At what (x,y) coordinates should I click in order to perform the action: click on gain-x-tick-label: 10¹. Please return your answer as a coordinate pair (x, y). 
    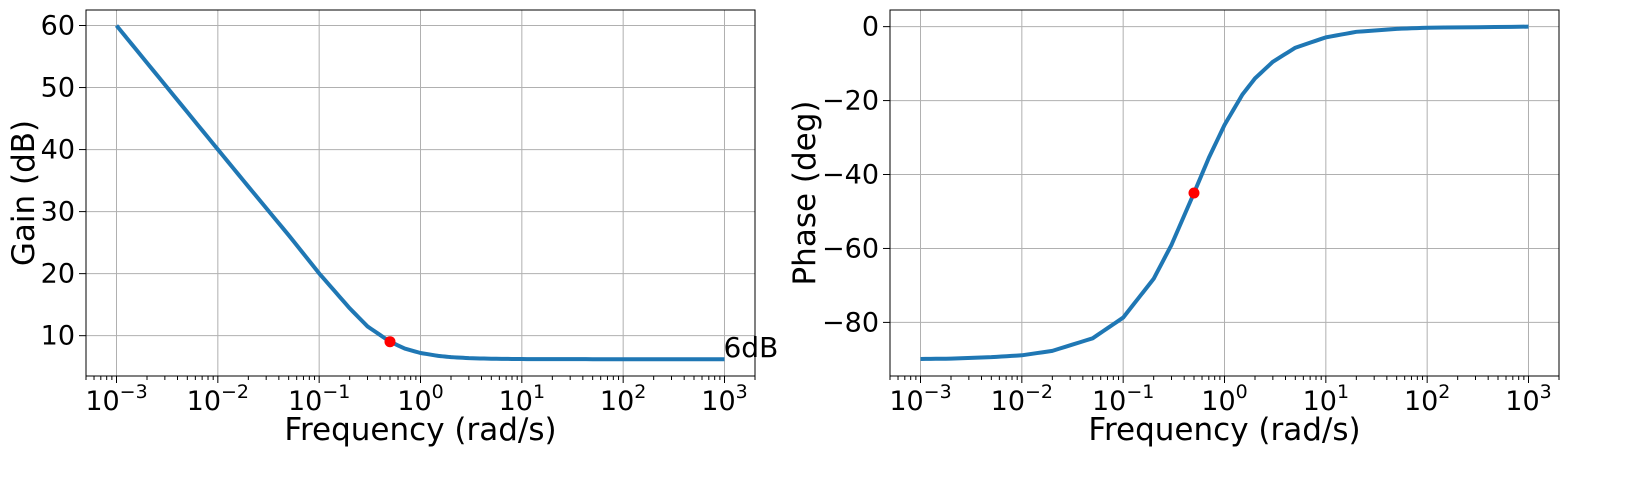
    Looking at the image, I should click on (522, 399).